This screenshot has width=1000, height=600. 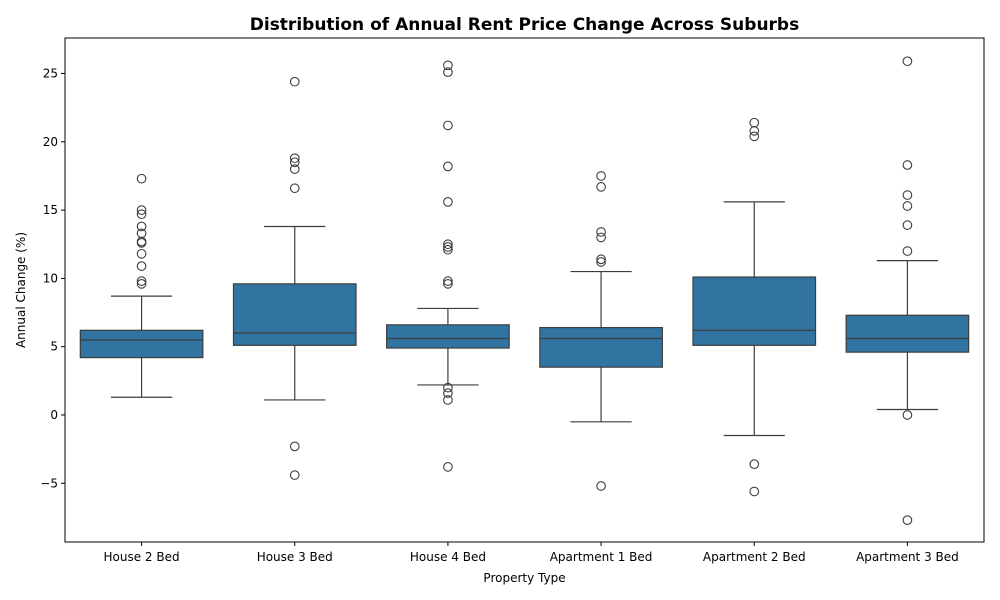 I want to click on y-axis: −5 0 5 10 15 20 25, so click(x=52, y=278).